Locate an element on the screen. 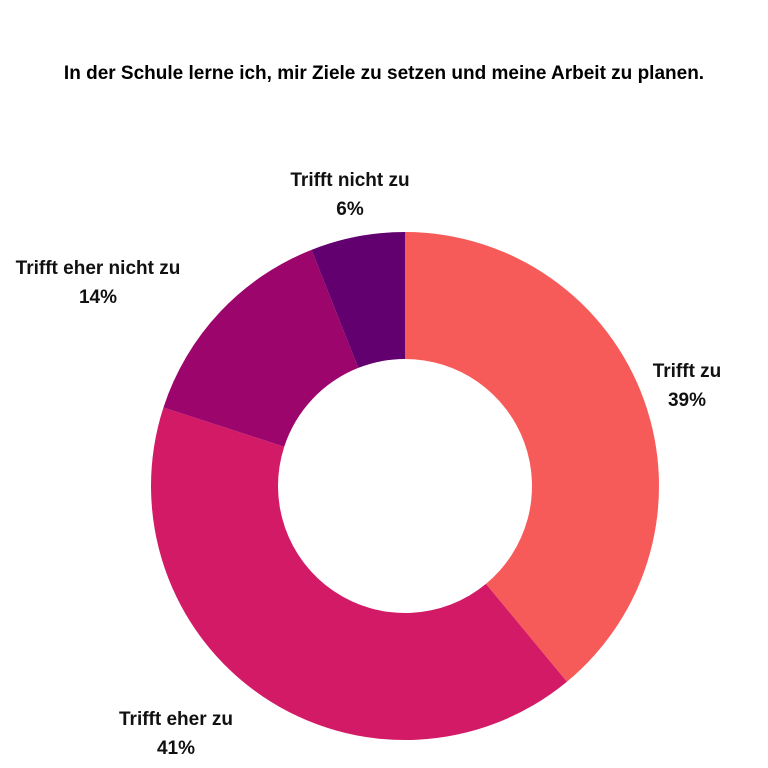 This screenshot has width=768, height=768. label-trifft-nicht-zu-value: 6% is located at coordinates (350, 209).